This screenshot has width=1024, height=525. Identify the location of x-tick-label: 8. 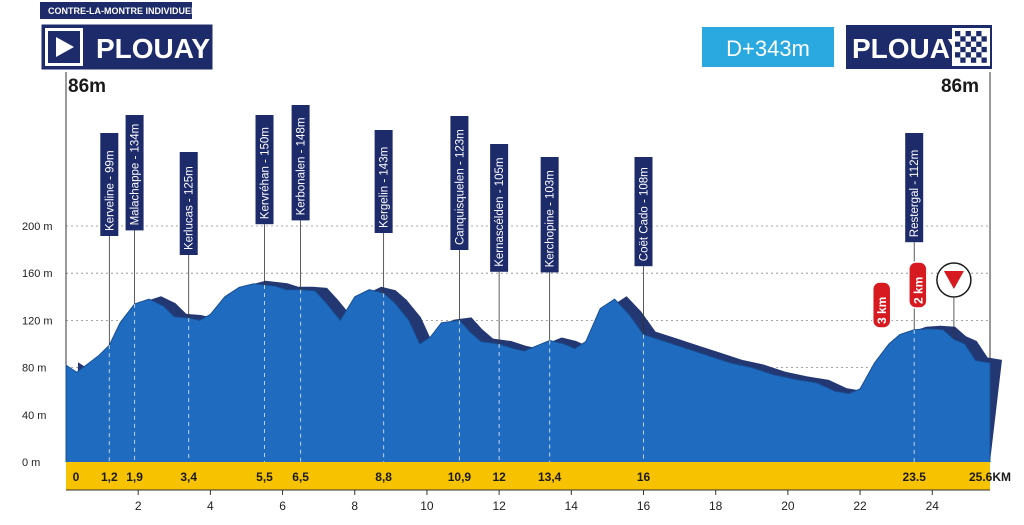
(354, 506).